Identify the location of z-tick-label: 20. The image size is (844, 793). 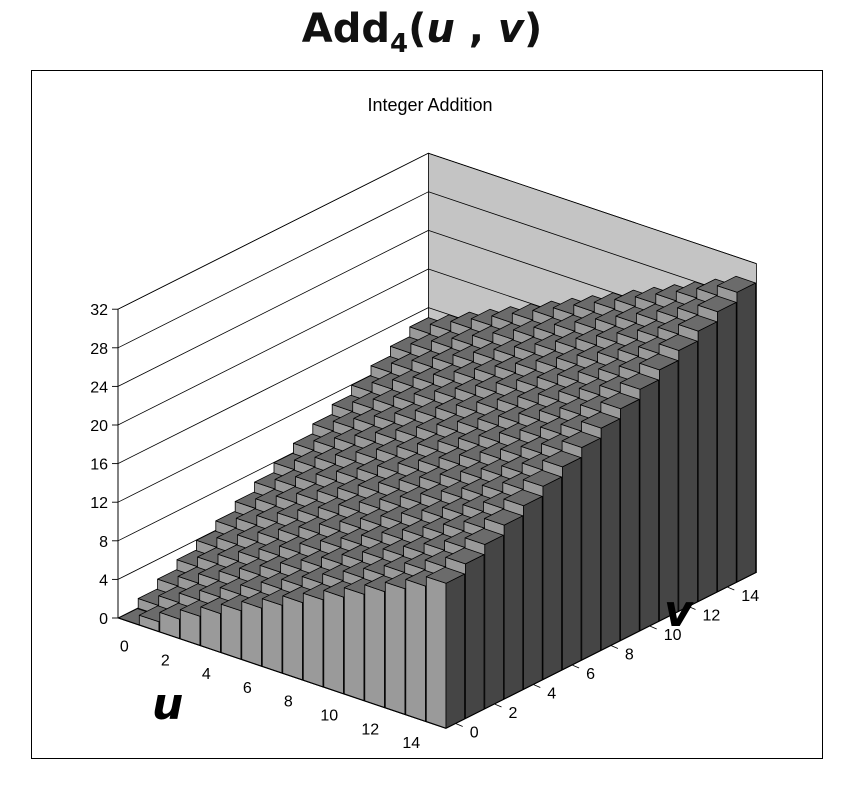
(99, 426).